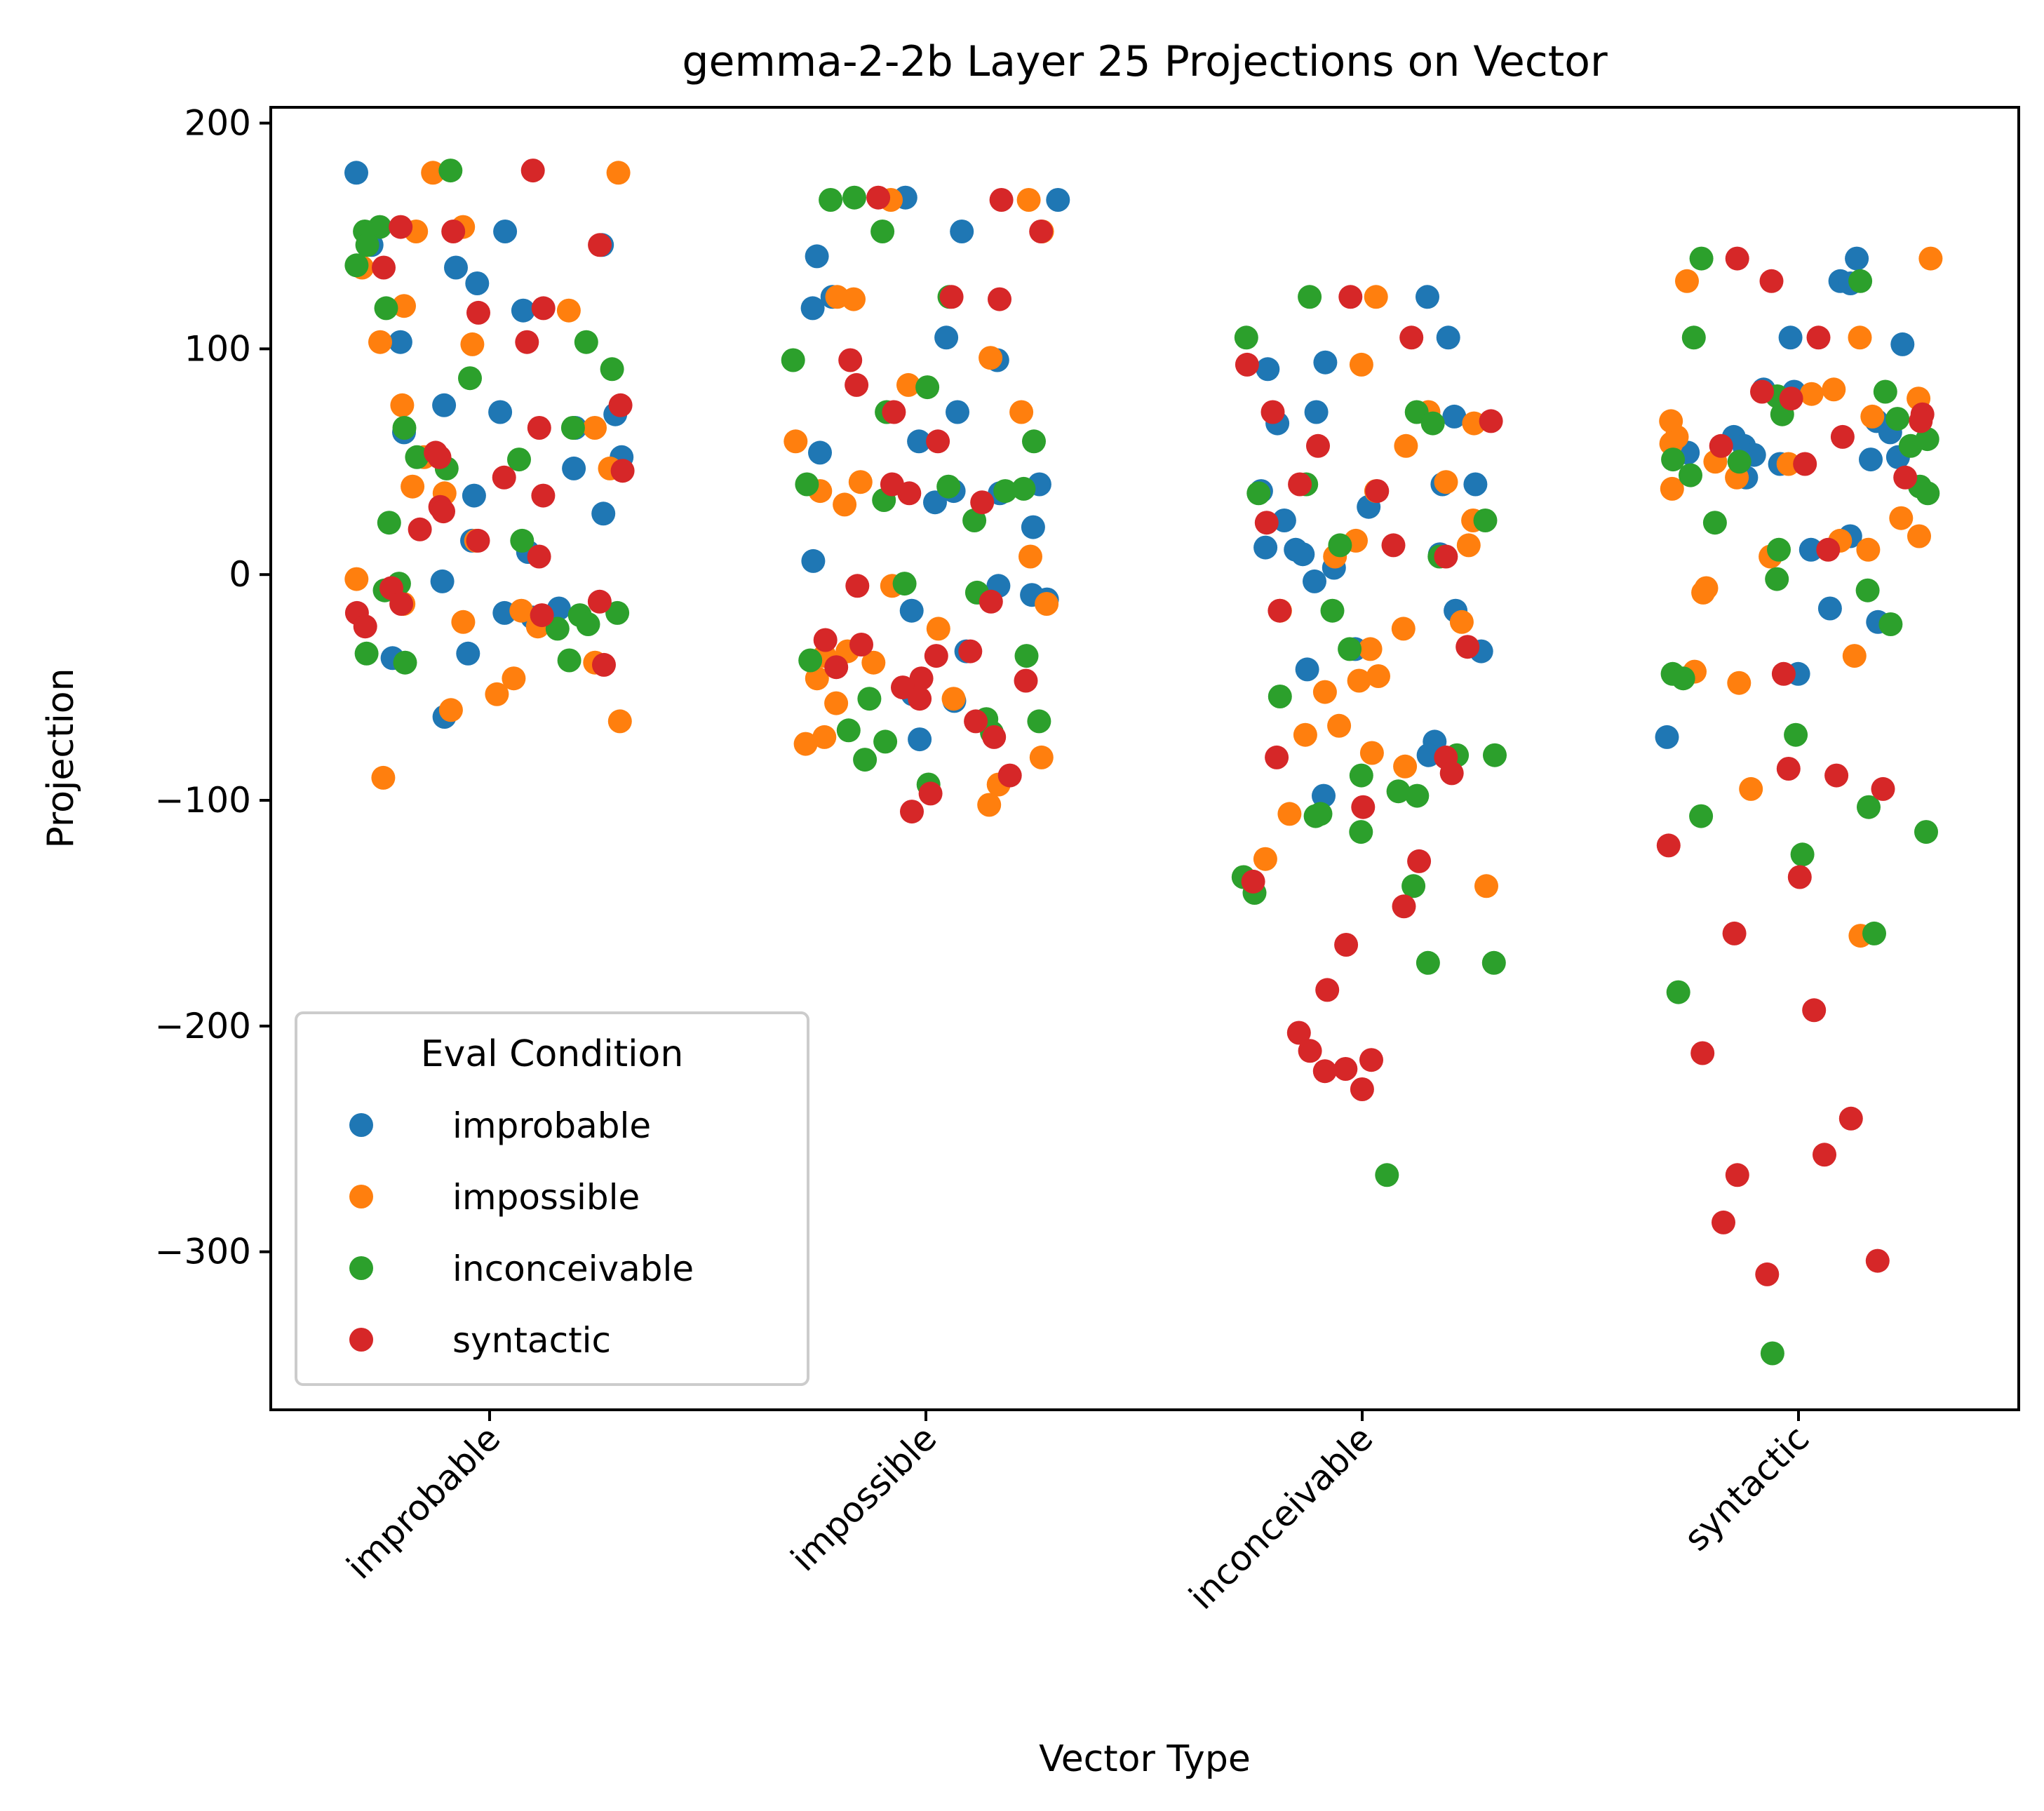  What do you see at coordinates (203, 1252) in the screenshot?
I see `y-tick-label: −300` at bounding box center [203, 1252].